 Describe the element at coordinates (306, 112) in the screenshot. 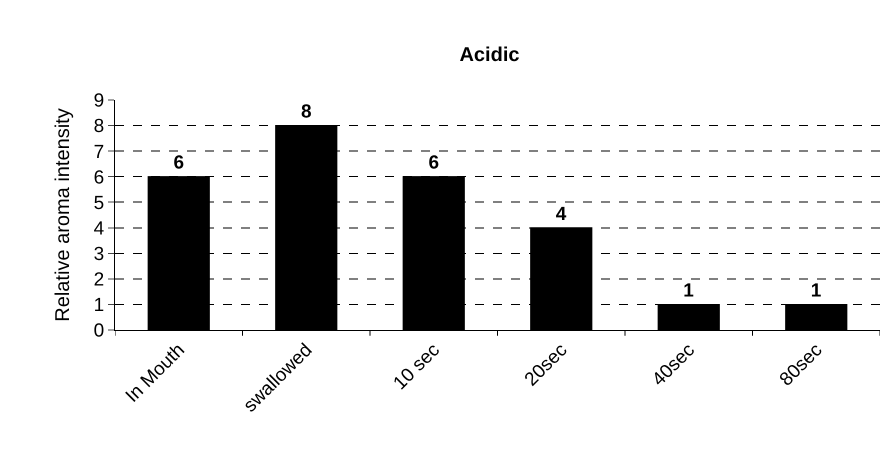

I see `data-label: 8` at that location.